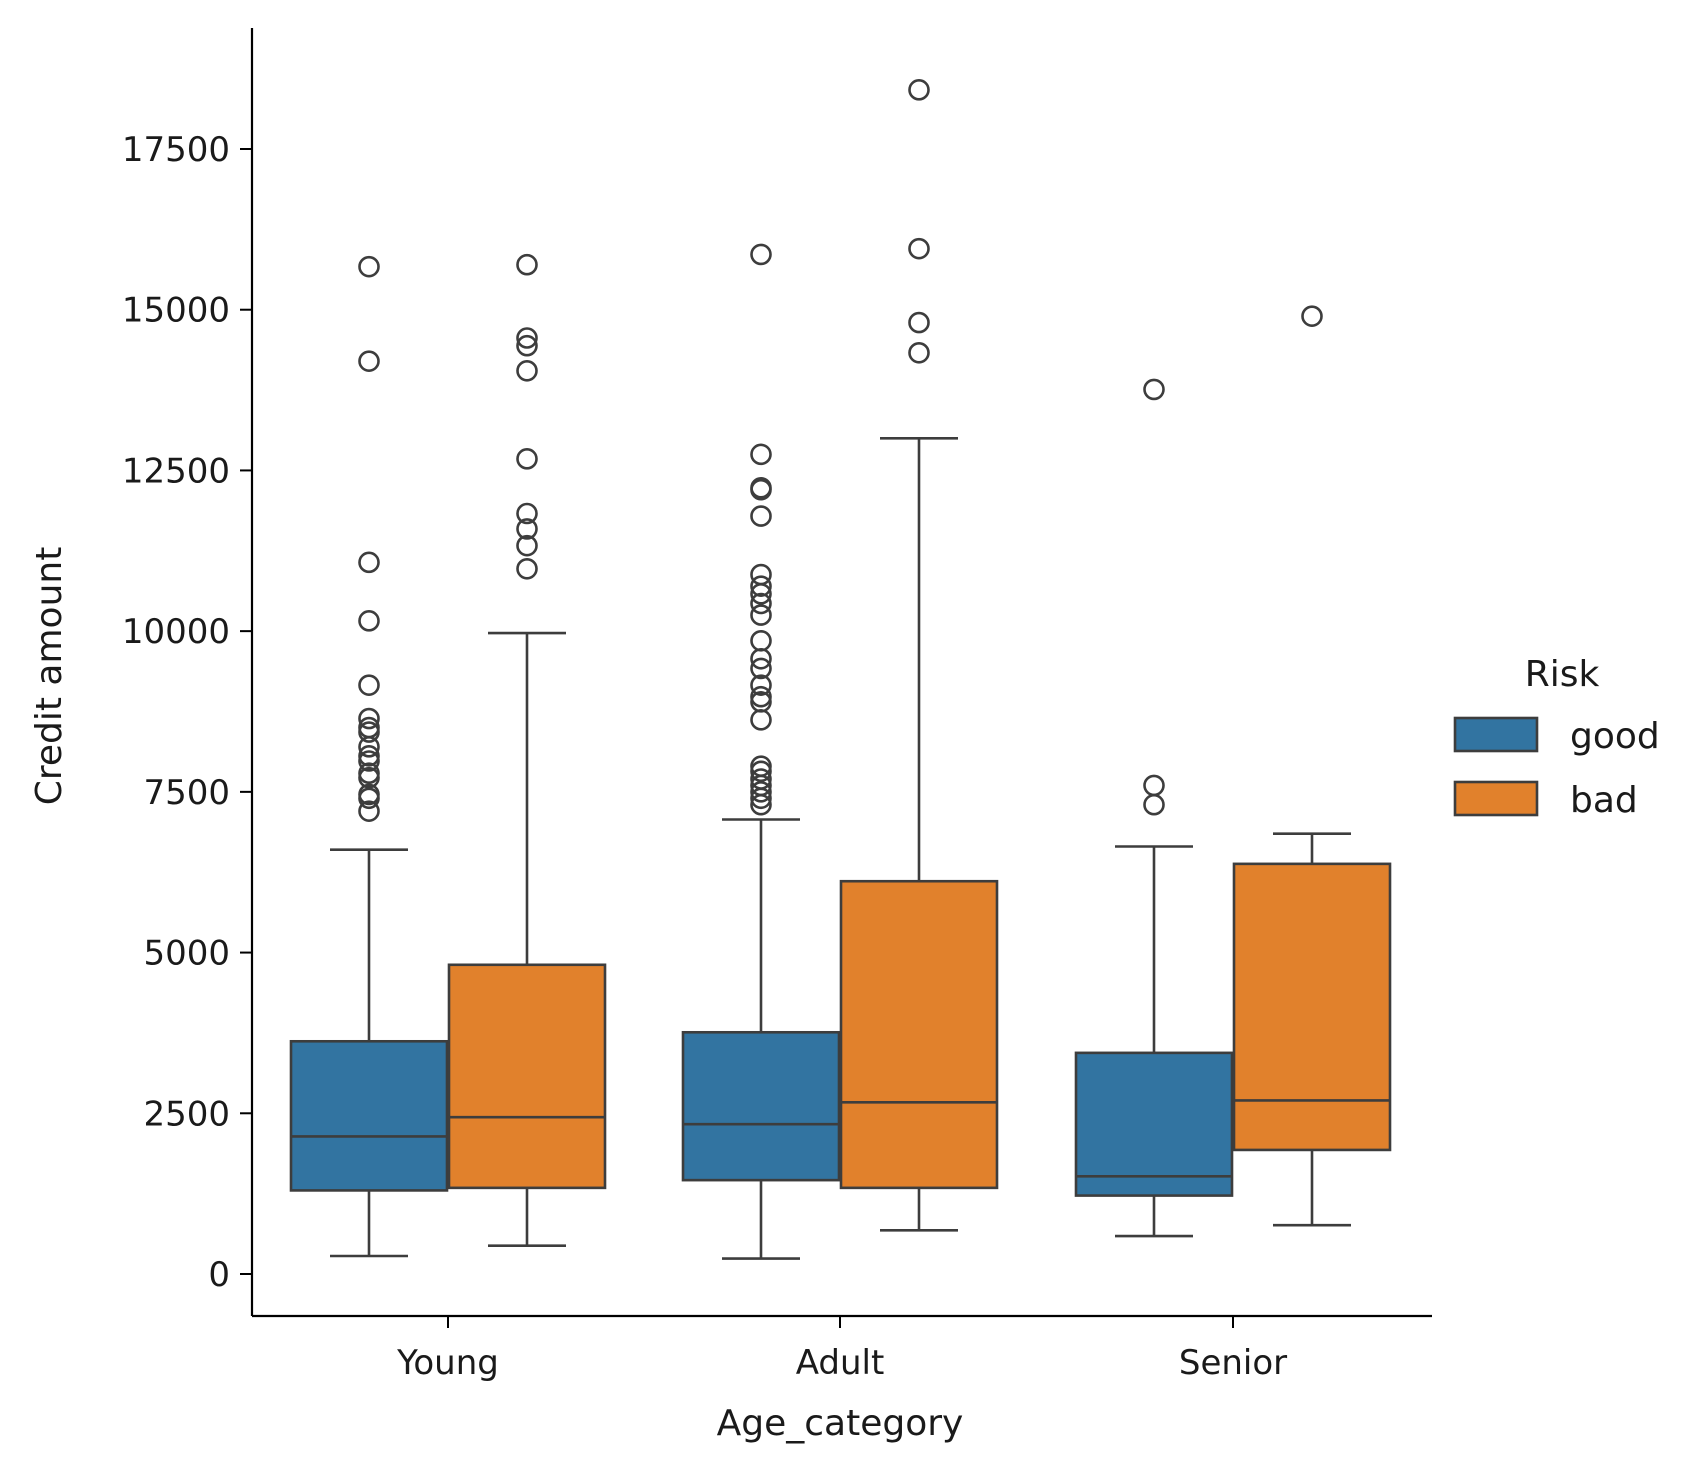 The width and height of the screenshot is (1704, 1469). What do you see at coordinates (761, 751) in the screenshot?
I see `box-good-adult` at bounding box center [761, 751].